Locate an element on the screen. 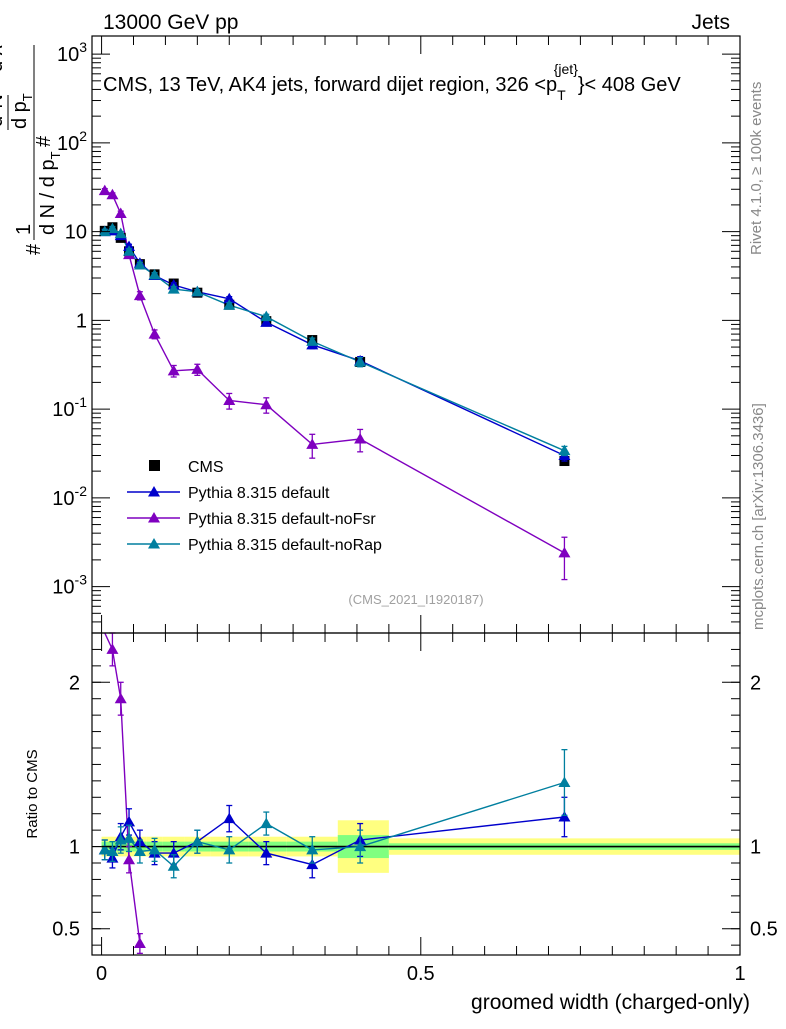 The image size is (786, 1029). ylabel-d2n: d is located at coordinates (3, 121).